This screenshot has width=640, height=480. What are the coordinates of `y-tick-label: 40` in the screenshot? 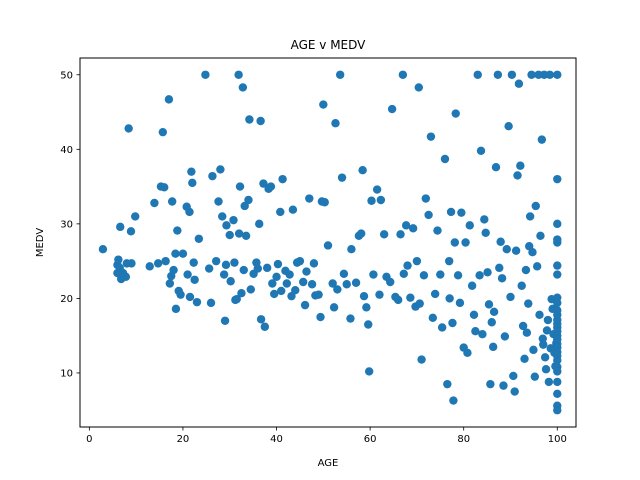 It's located at (66, 150).